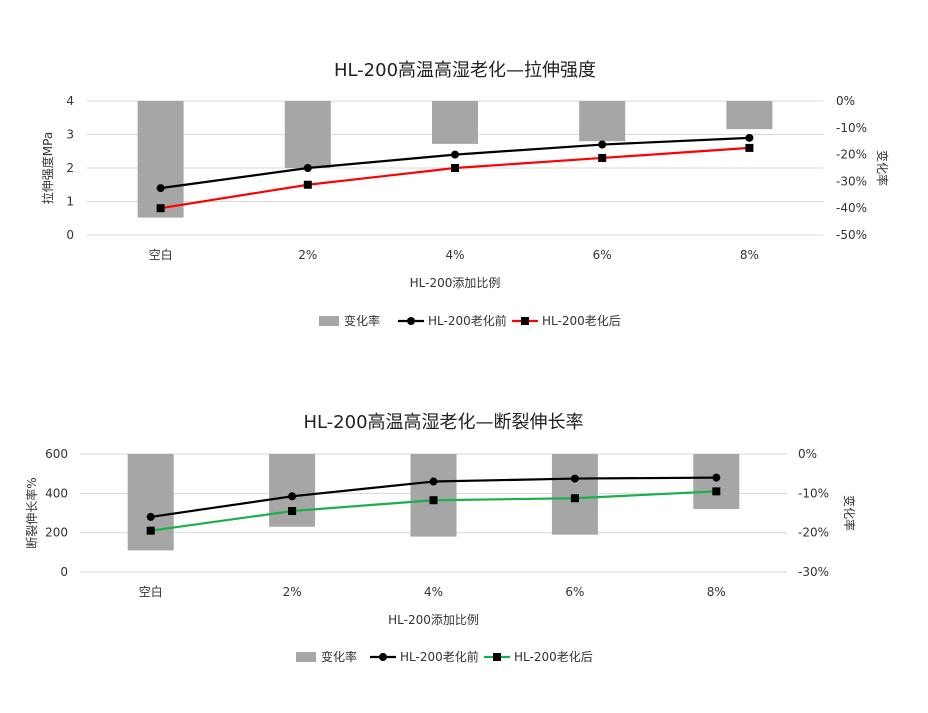 The image size is (928, 713). What do you see at coordinates (749, 255) in the screenshot?
I see `chart1-x-tick-label: 8%` at bounding box center [749, 255].